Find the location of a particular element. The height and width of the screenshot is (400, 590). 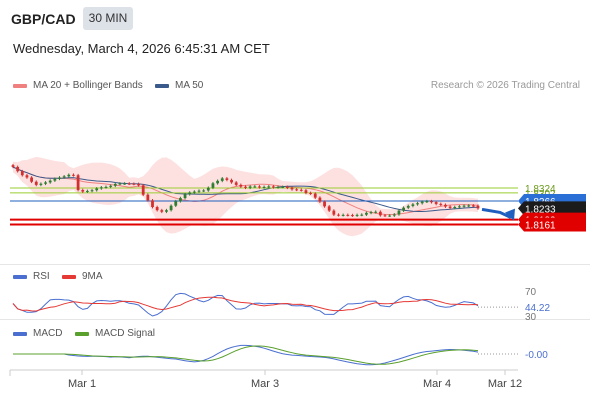

rsi-ma-line is located at coordinates (245, 304).